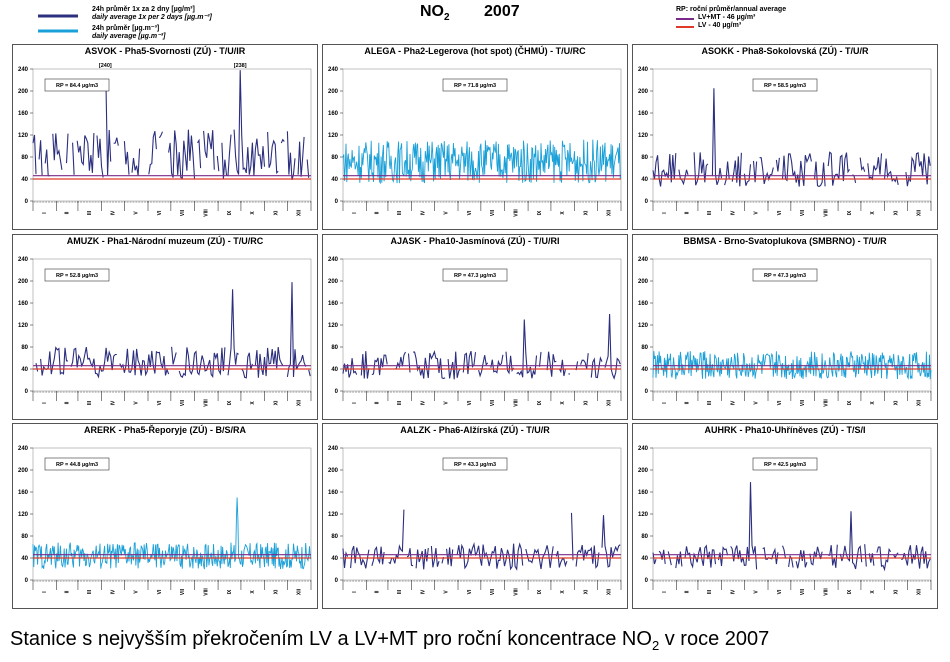  I want to click on peak-label: [240], so click(105, 66).